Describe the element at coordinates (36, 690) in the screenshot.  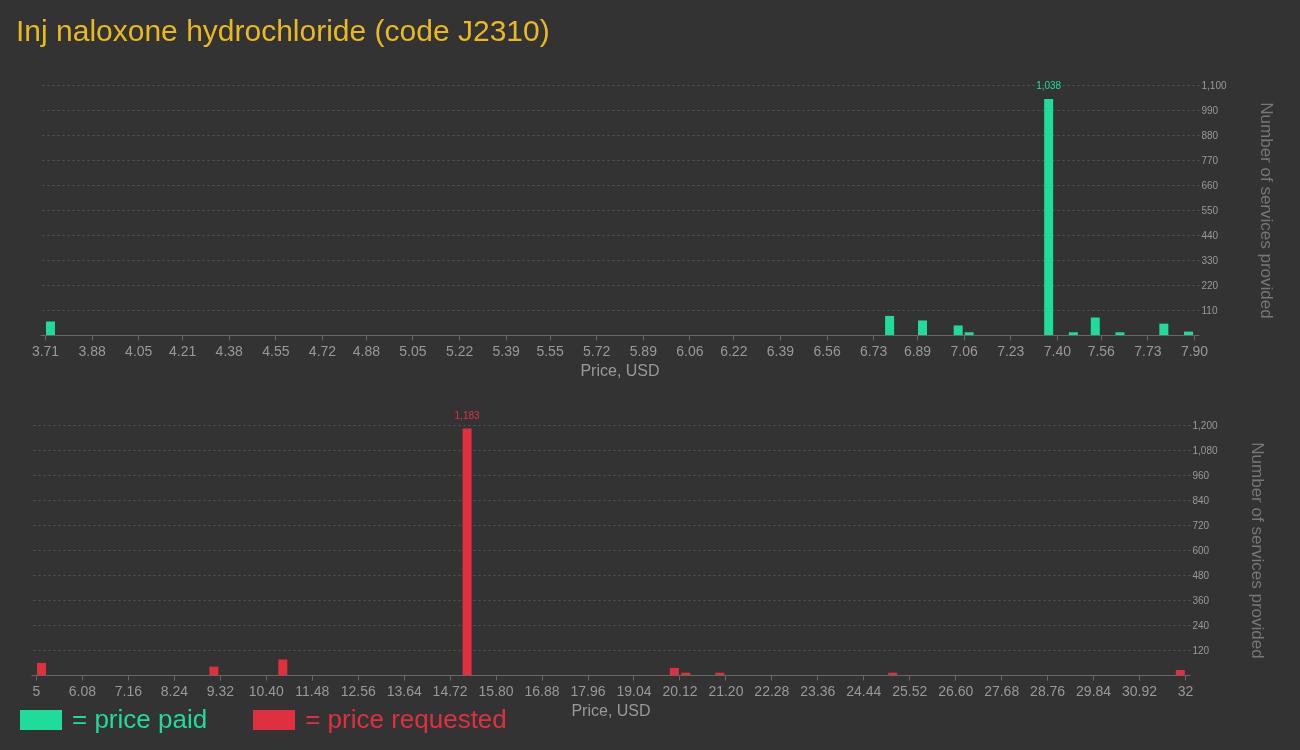
I see `x-tick-label: 5` at that location.